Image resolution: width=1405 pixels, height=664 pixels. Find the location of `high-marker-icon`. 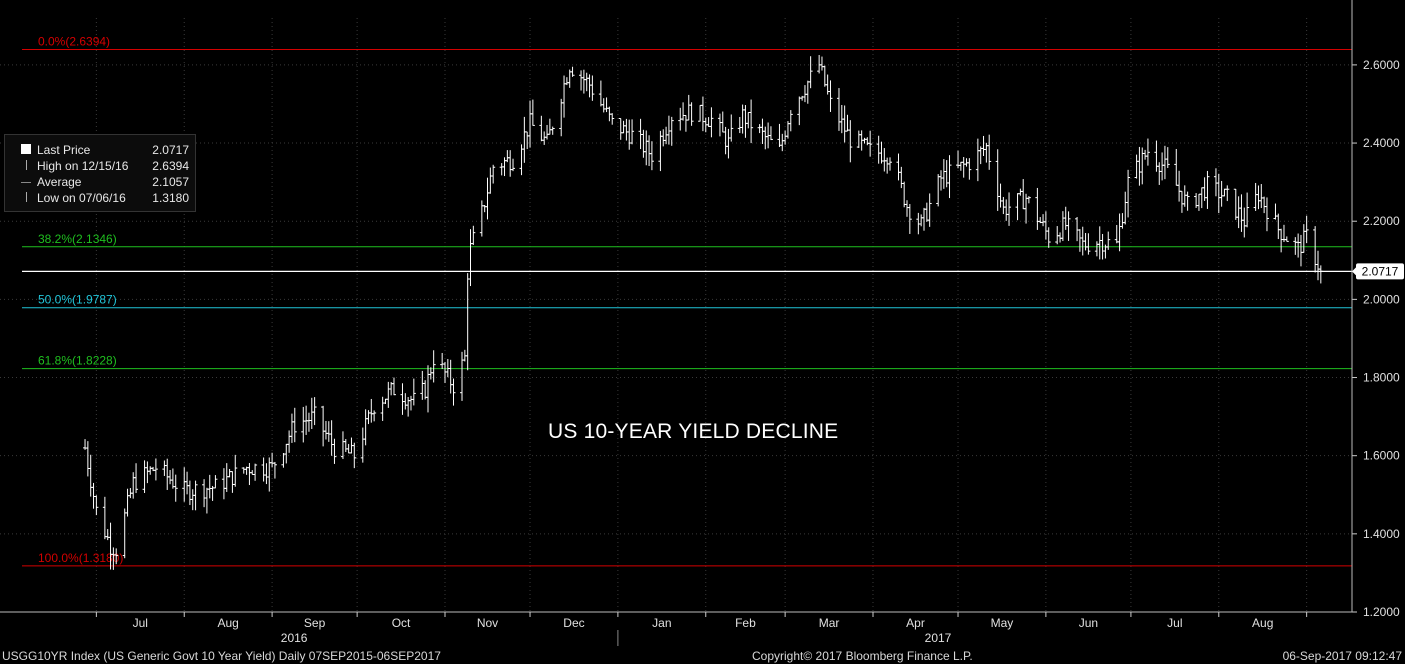

high-marker-icon is located at coordinates (26, 165).